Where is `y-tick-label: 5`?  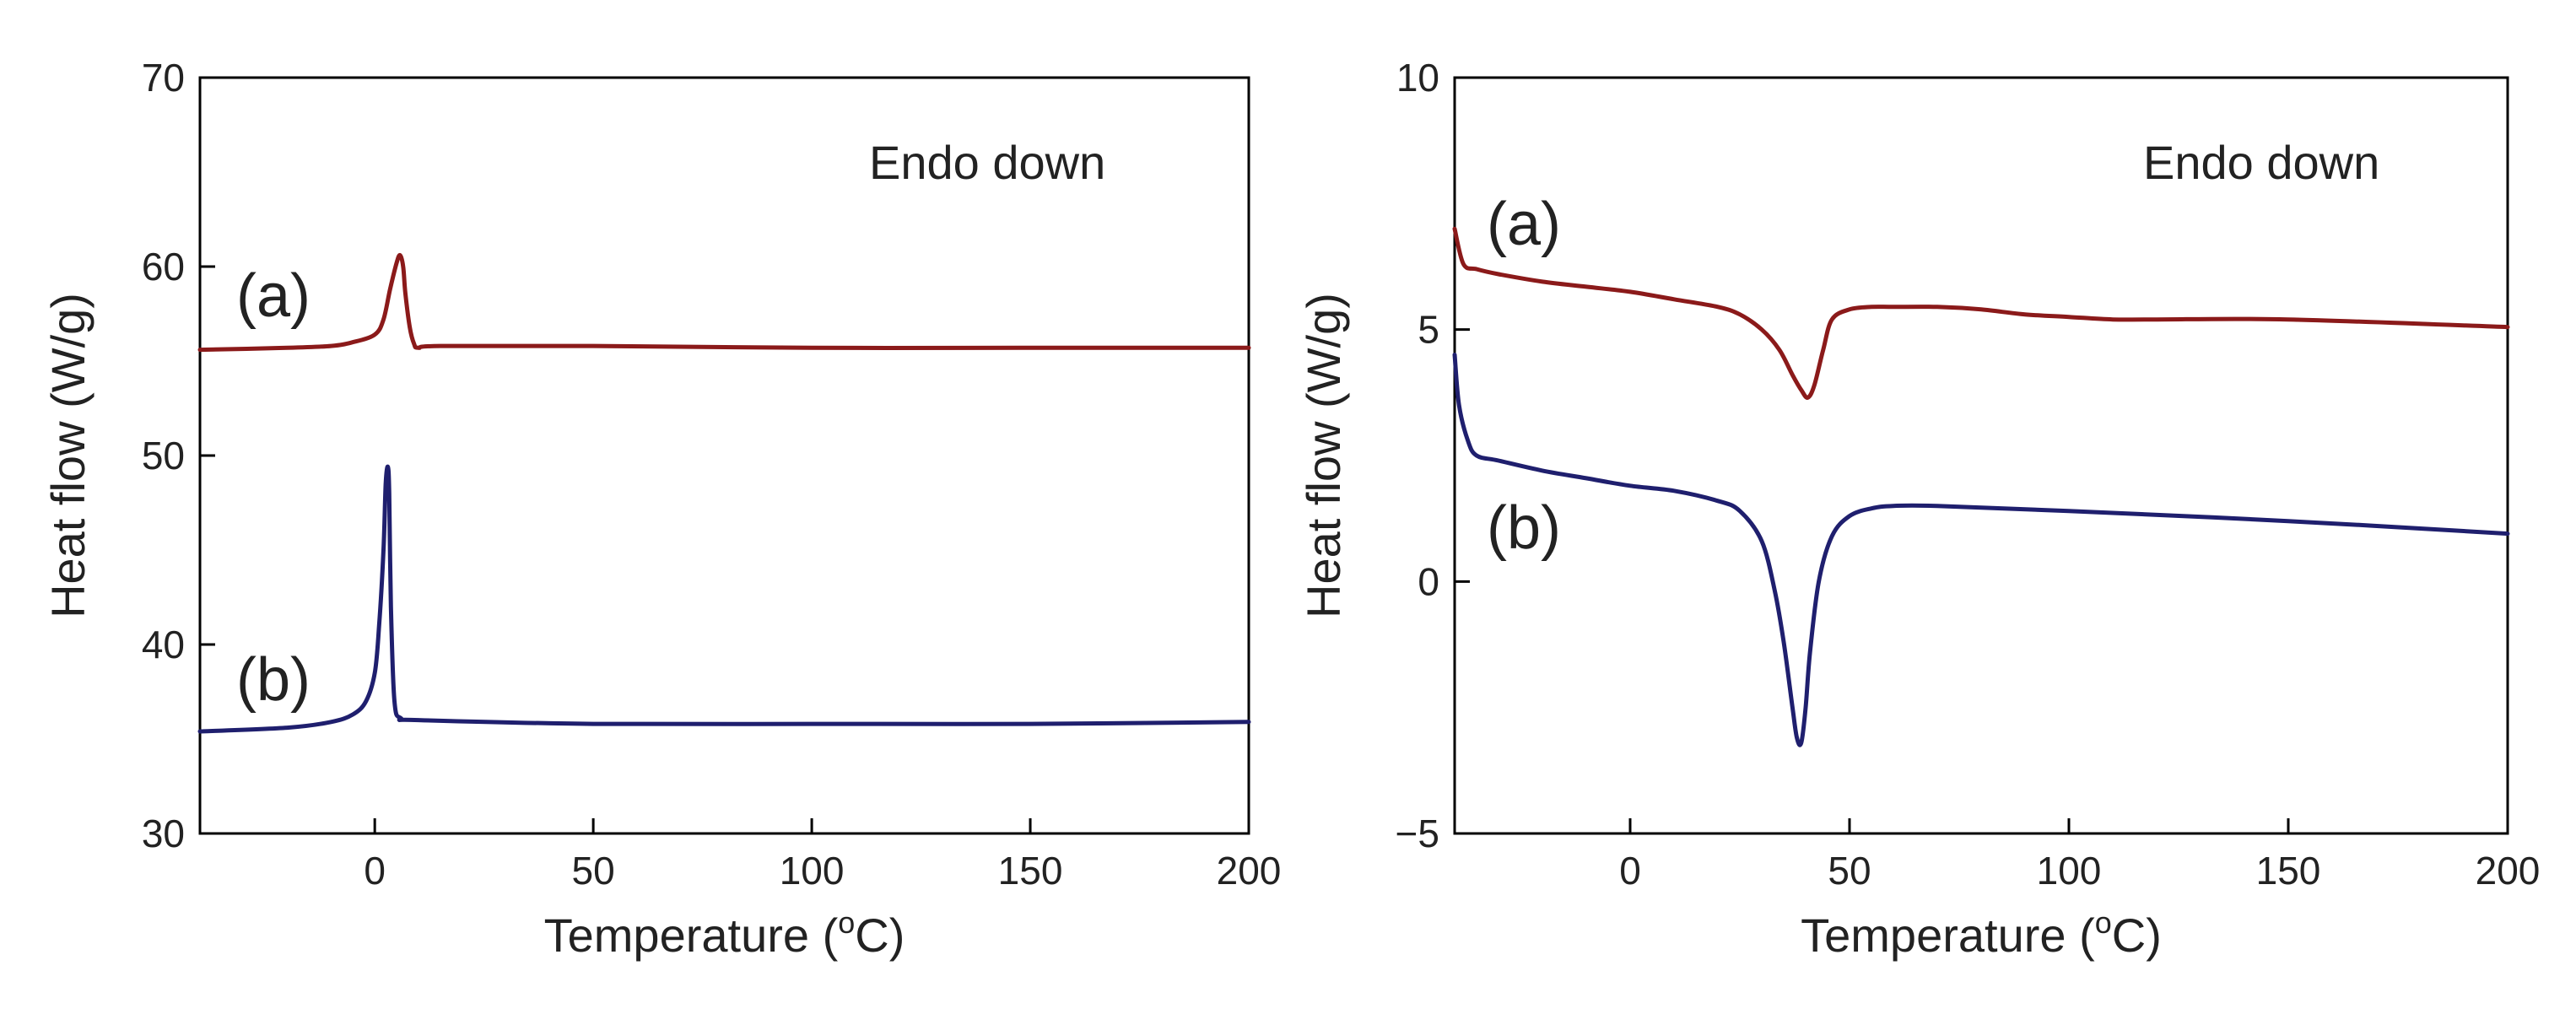 y-tick-label: 5 is located at coordinates (1428, 330).